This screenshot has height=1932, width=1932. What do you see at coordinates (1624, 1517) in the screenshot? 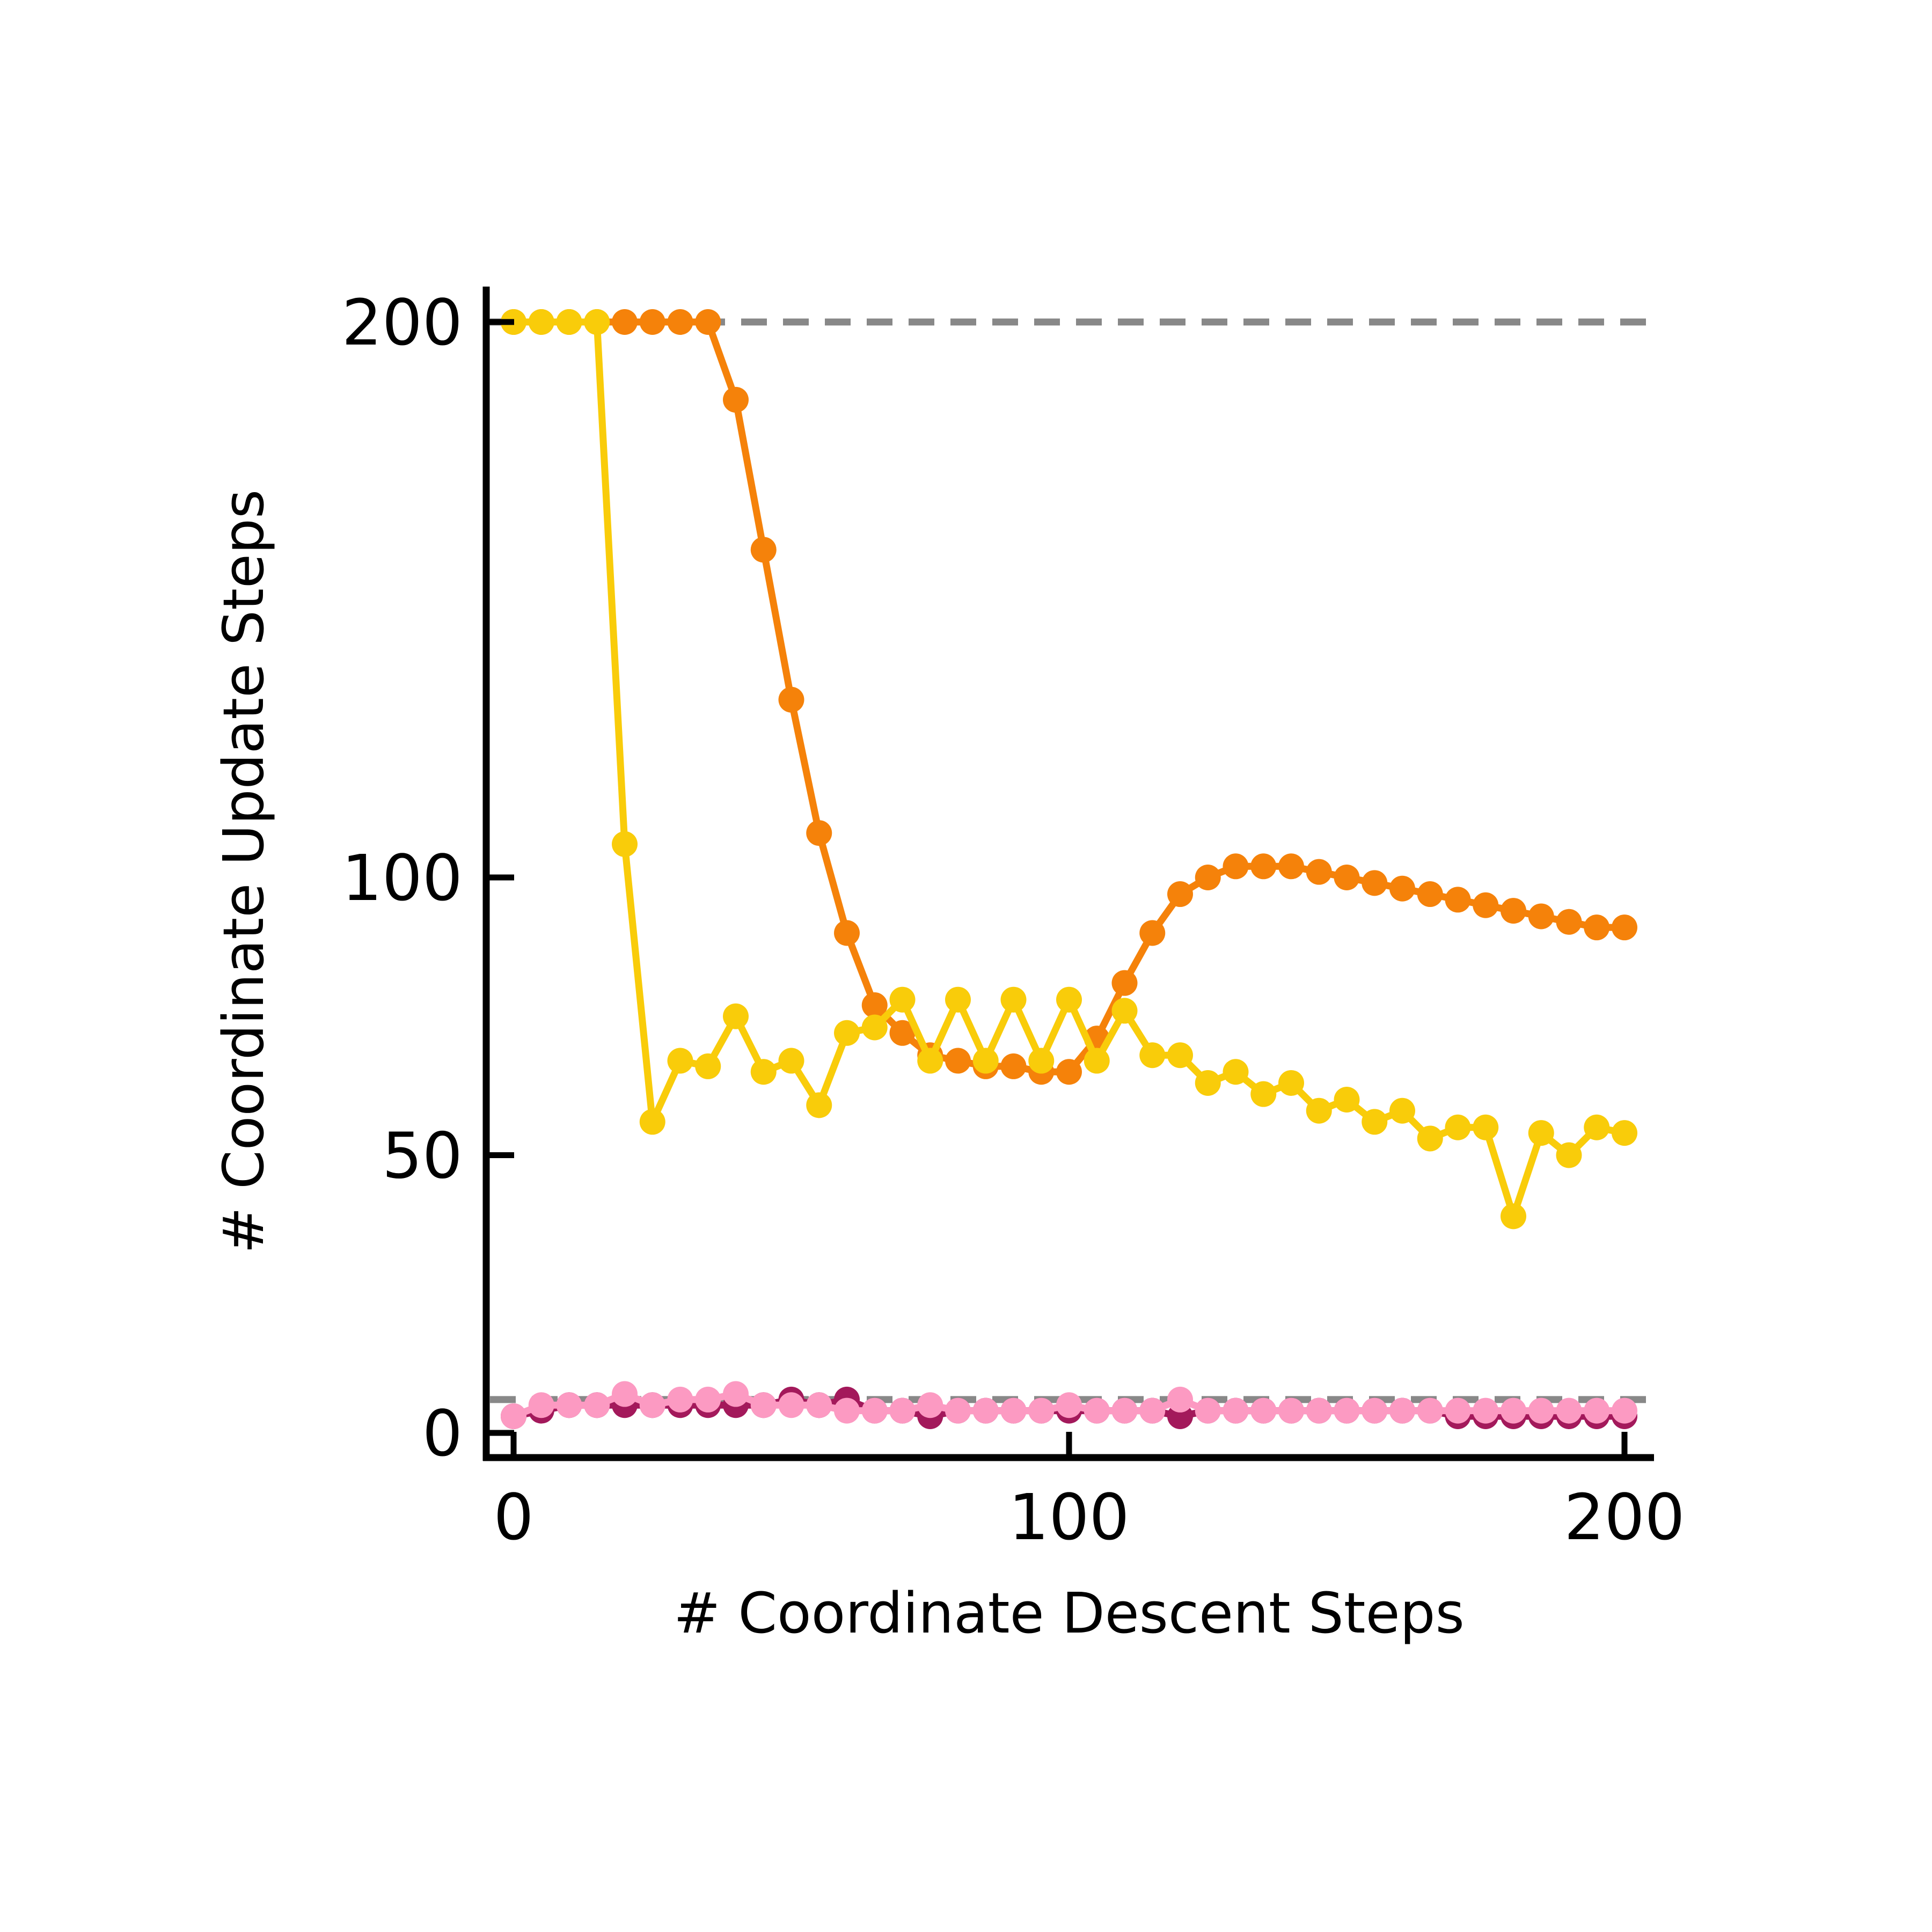
I see `x-tick-label: 200` at bounding box center [1624, 1517].